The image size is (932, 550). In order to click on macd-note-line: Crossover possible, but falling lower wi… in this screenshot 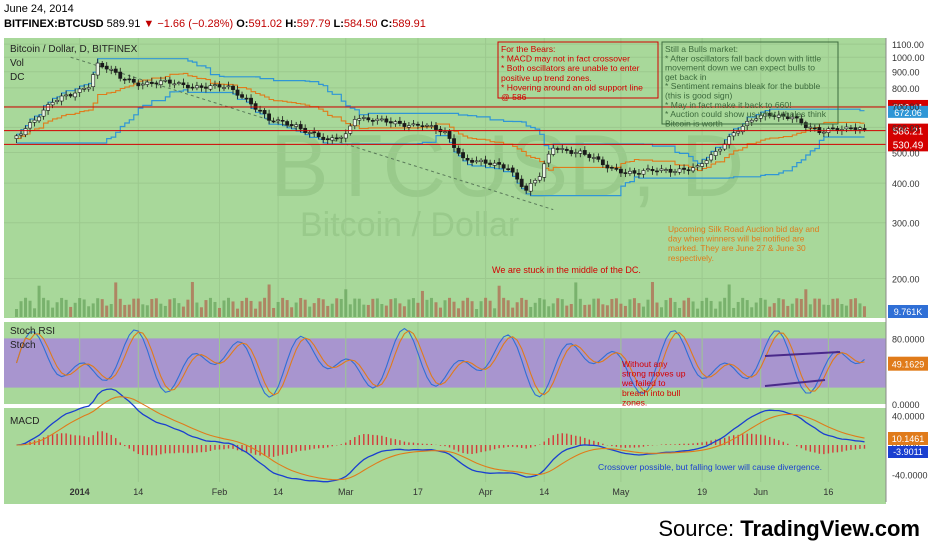, I will do `click(710, 467)`.